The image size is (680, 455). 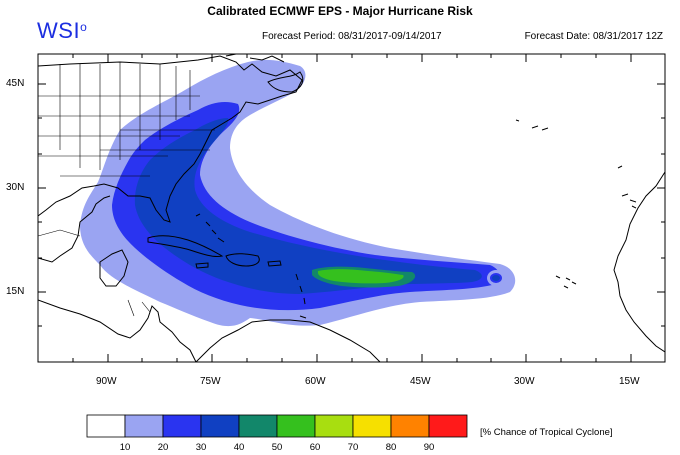 I want to click on lon-label-45w: 45W, so click(x=420, y=381).